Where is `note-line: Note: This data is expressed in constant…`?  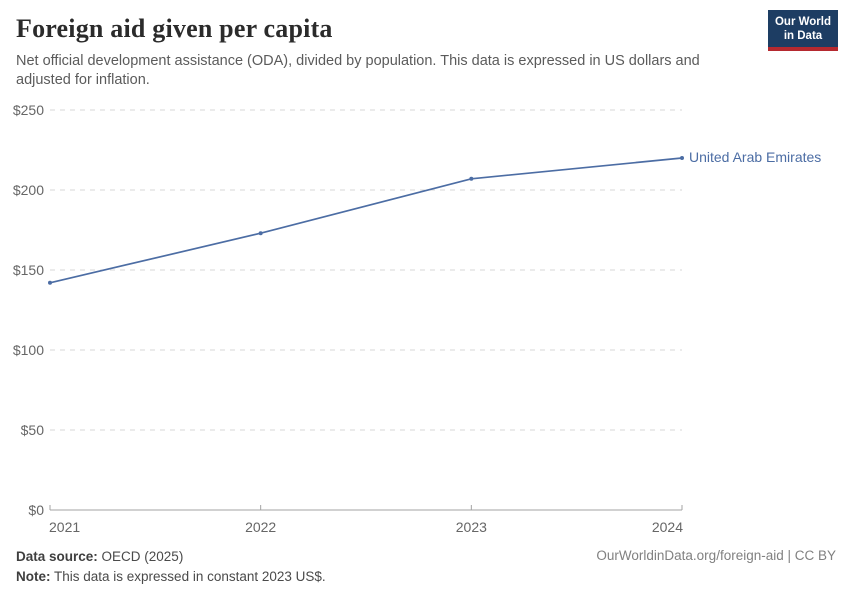
note-line: Note: This data is expressed in constant… is located at coordinates (171, 577).